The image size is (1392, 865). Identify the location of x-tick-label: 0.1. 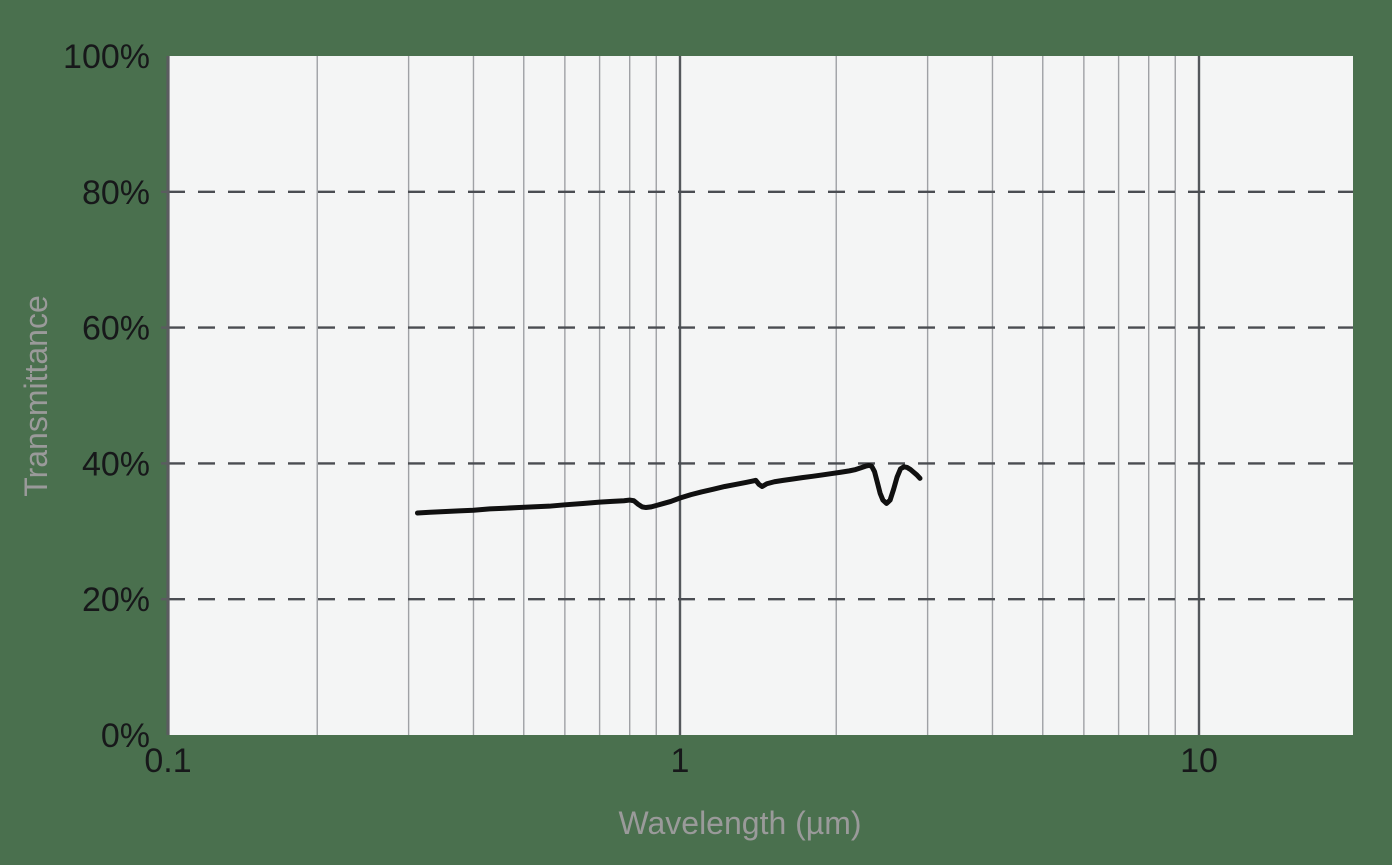
(167, 761).